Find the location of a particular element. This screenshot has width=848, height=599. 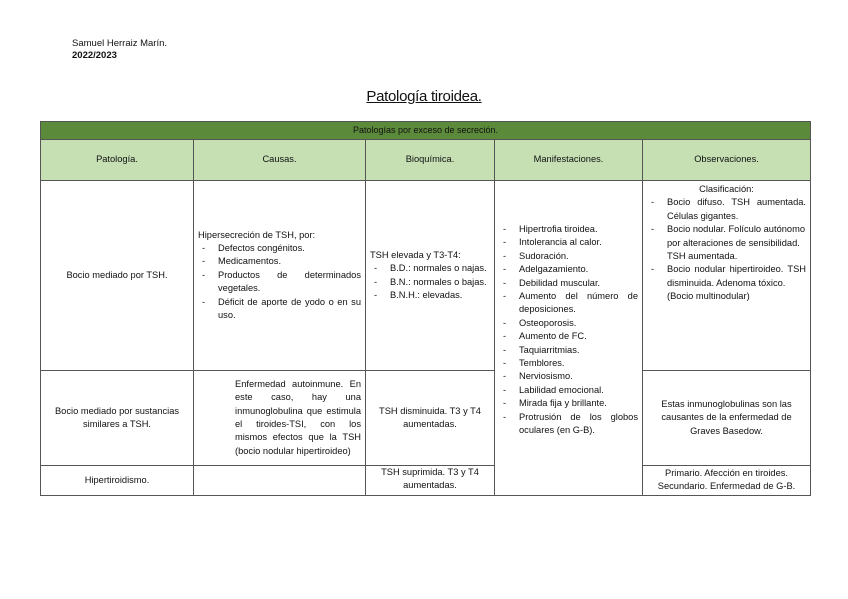

list-item: B.N.H.: elevadas. is located at coordinates (430, 296).